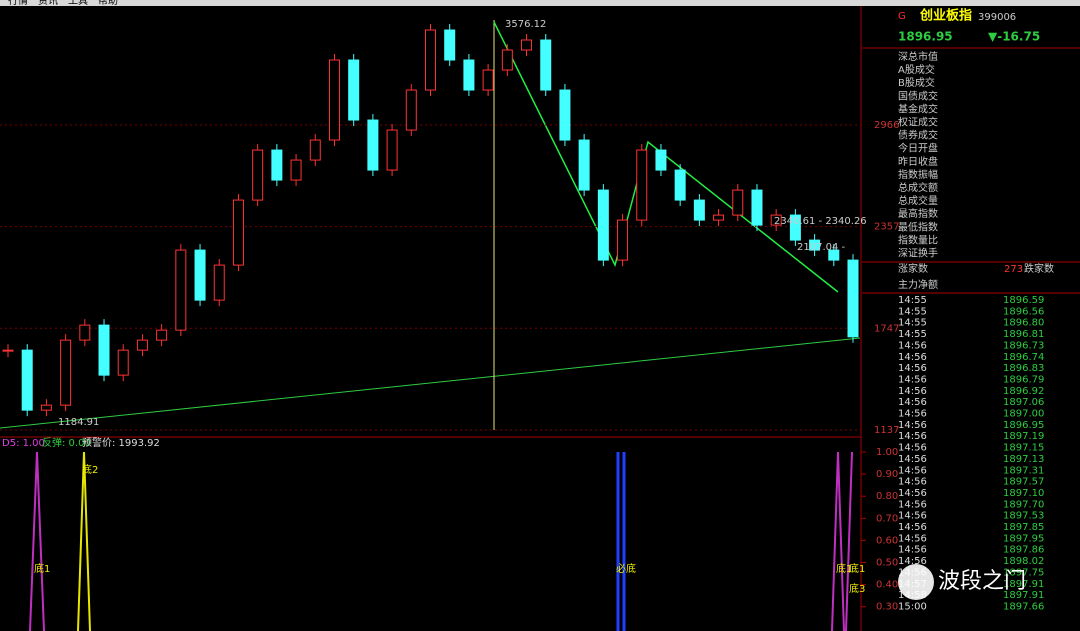 The width and height of the screenshot is (1080, 631). What do you see at coordinates (66, 442) in the screenshot?
I see `indicator-legend: 反弹: 0.00` at bounding box center [66, 442].